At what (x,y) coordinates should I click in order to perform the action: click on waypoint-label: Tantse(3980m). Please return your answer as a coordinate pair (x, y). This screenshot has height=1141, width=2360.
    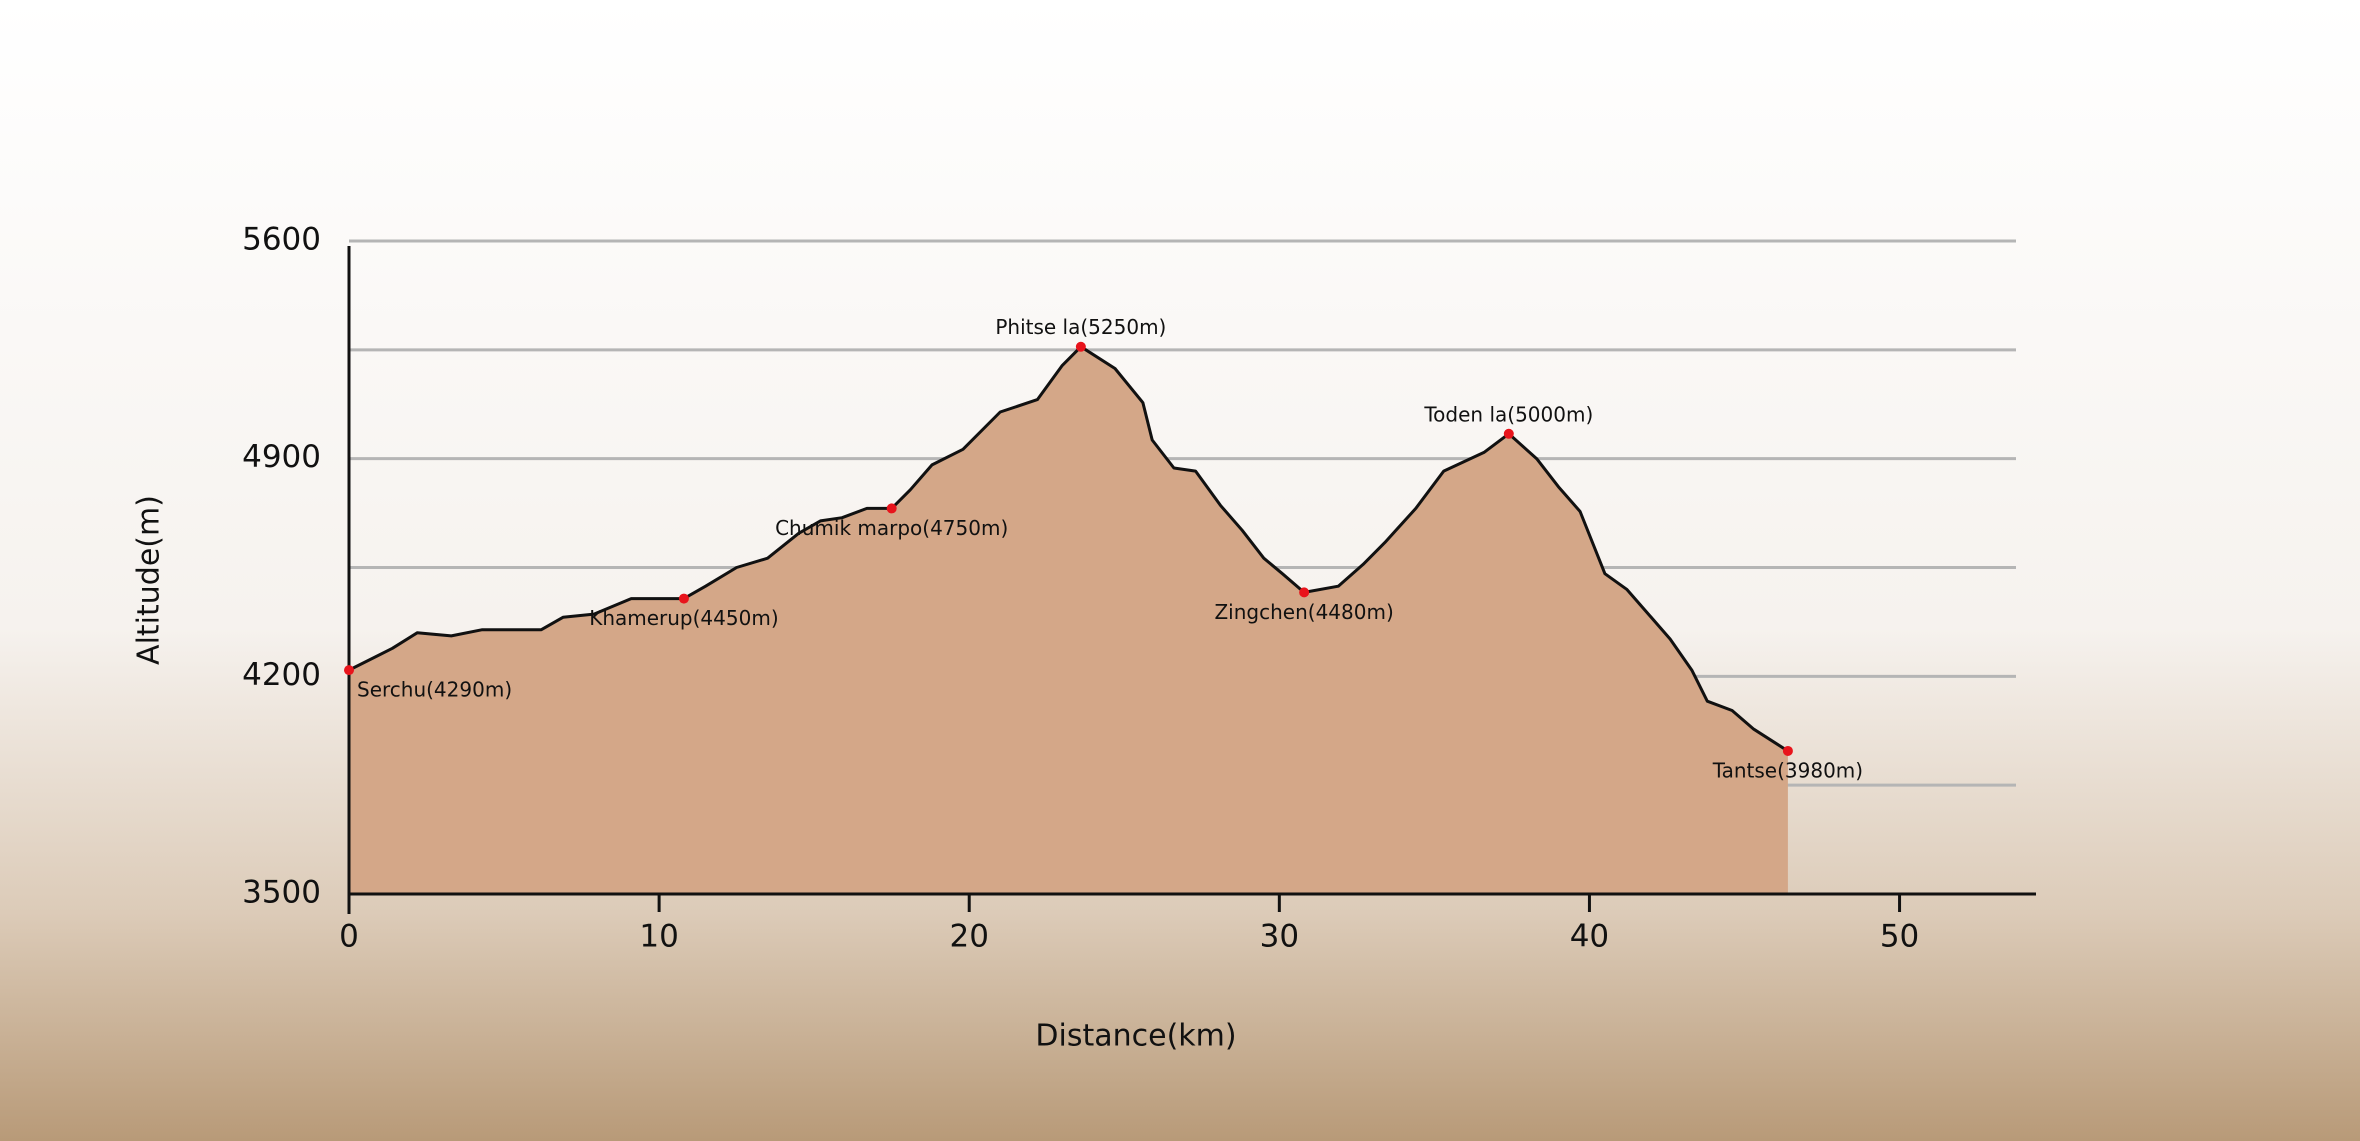
    Looking at the image, I should click on (1787, 770).